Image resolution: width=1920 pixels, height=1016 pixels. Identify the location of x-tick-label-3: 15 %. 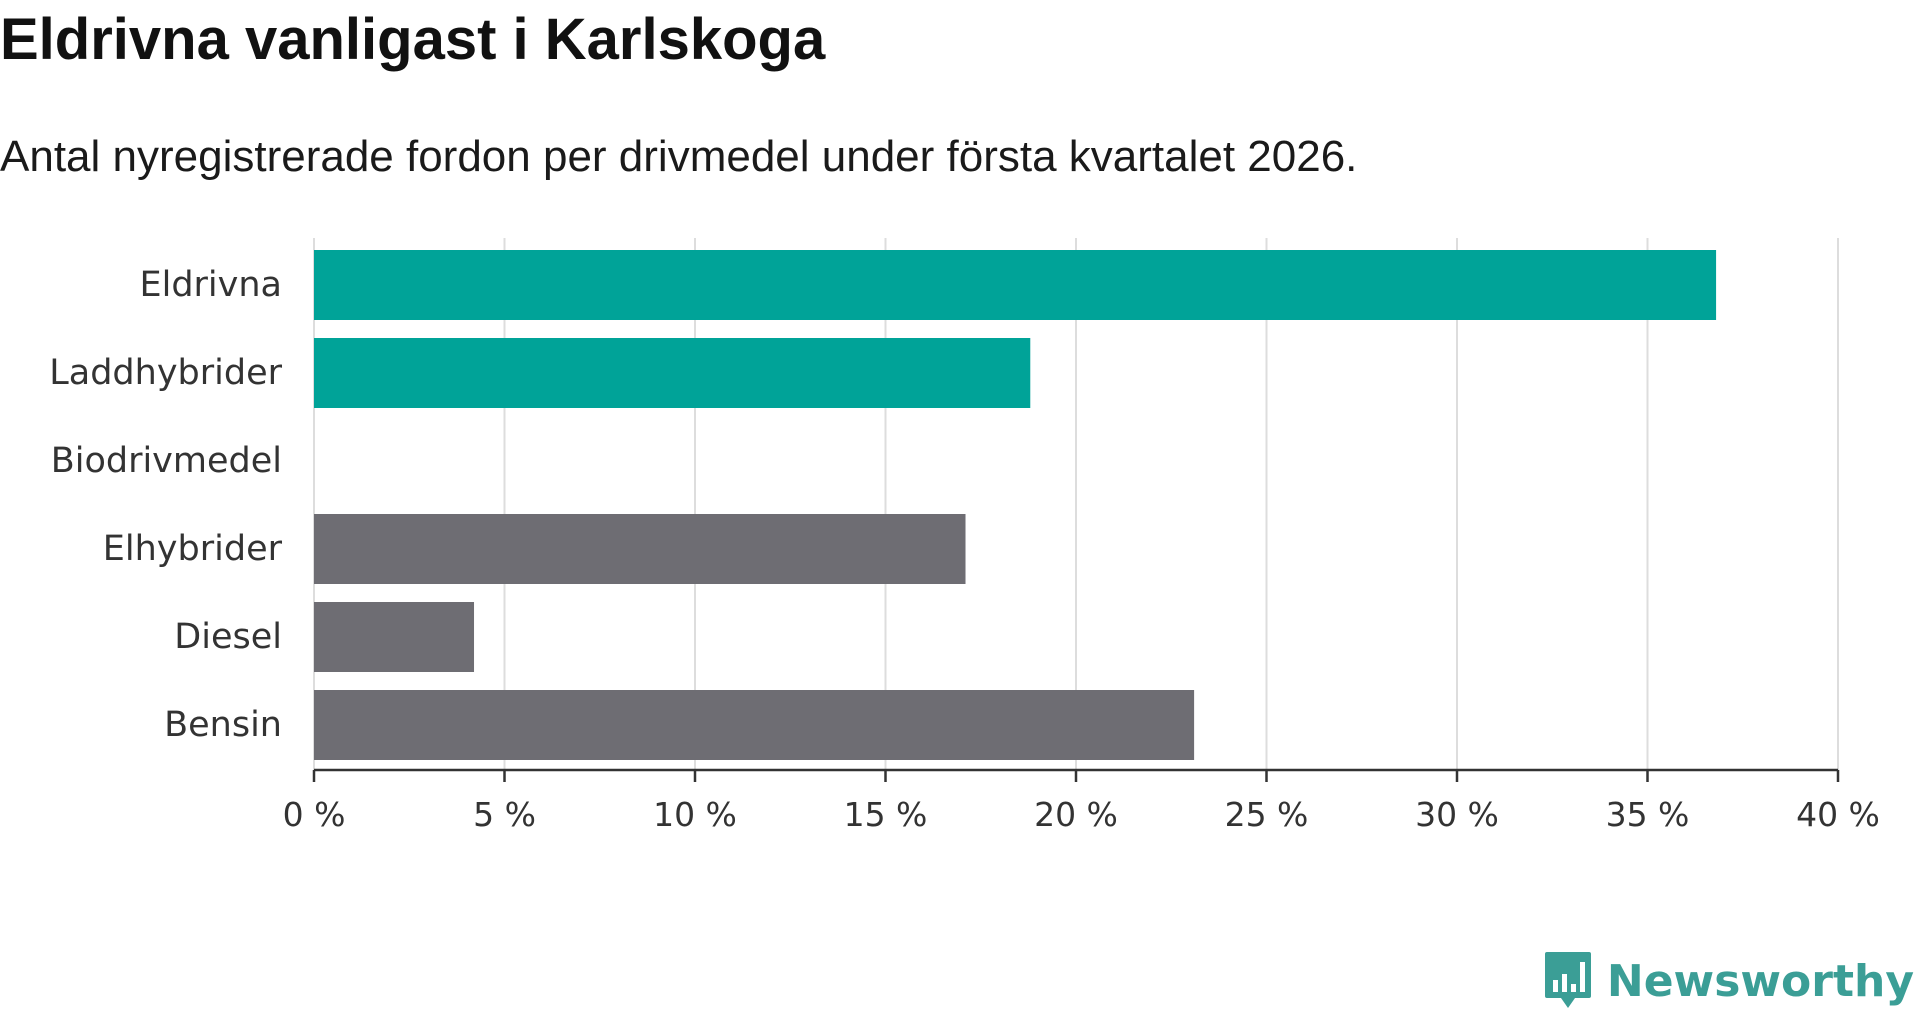
(886, 814).